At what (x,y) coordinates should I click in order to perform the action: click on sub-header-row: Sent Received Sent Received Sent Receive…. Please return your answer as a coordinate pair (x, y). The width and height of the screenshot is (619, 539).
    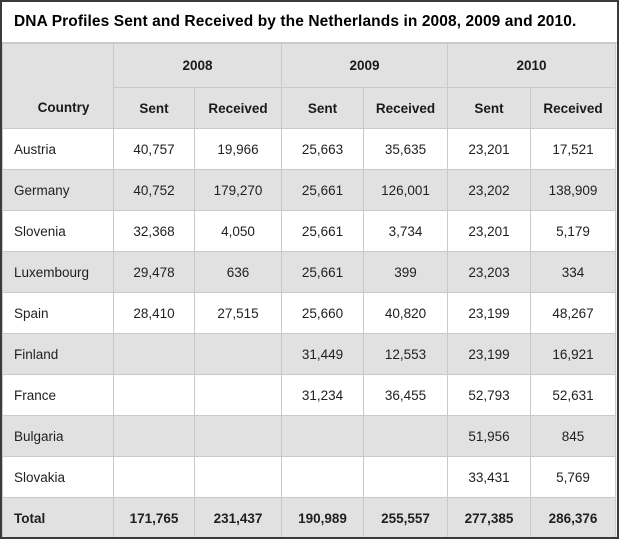
    Looking at the image, I should click on (310, 108).